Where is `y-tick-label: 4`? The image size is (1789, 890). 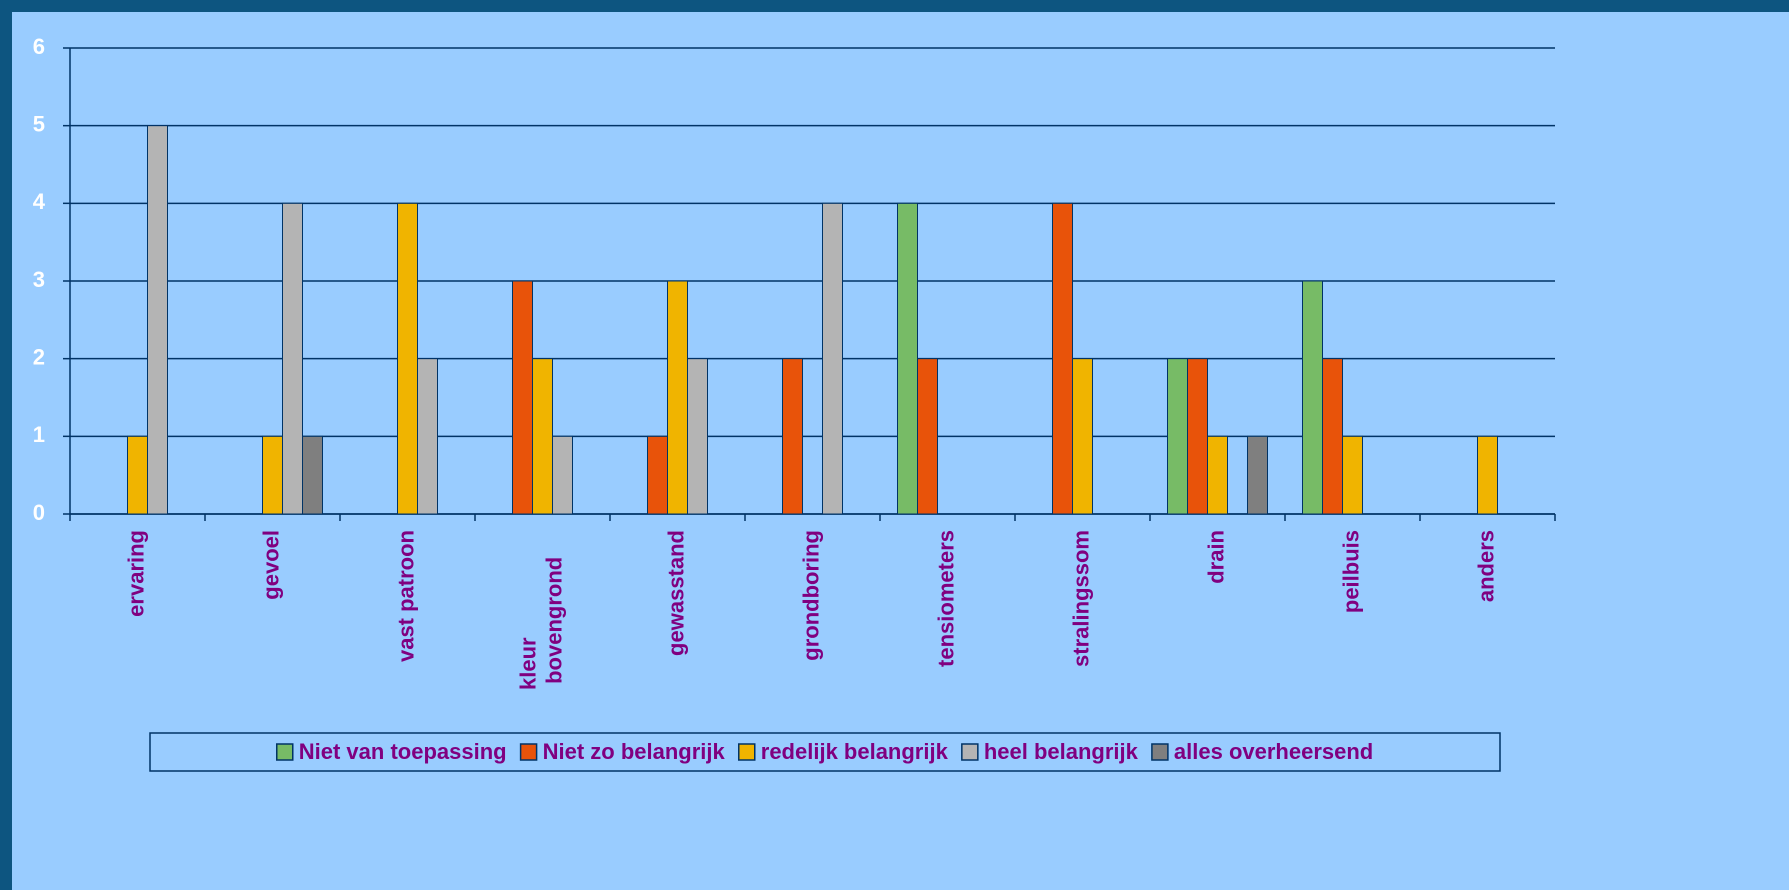 y-tick-label: 4 is located at coordinates (39, 201).